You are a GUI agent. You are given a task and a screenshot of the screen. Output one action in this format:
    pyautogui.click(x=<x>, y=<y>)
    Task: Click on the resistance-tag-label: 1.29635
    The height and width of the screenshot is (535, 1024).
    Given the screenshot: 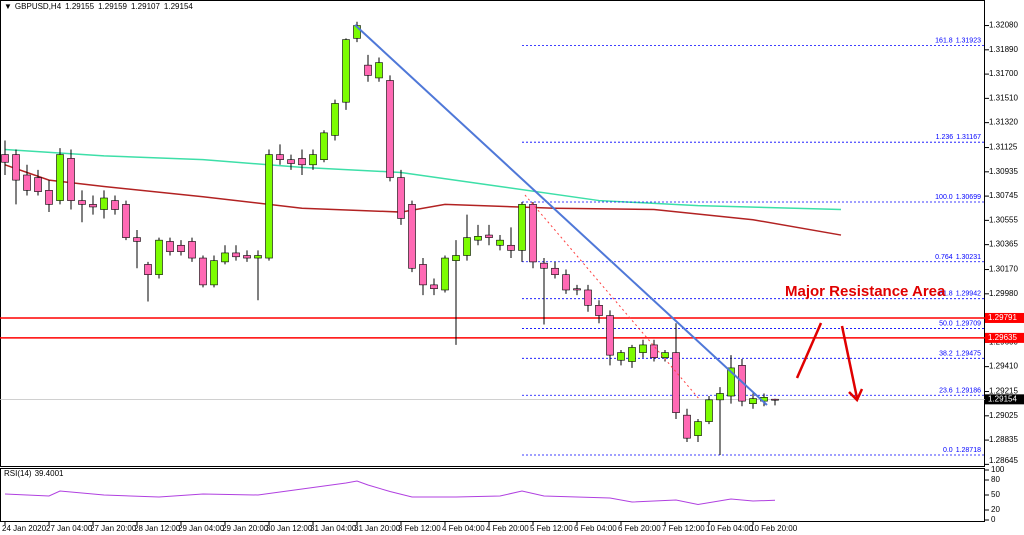 What is the action you would take?
    pyautogui.click(x=1002, y=337)
    